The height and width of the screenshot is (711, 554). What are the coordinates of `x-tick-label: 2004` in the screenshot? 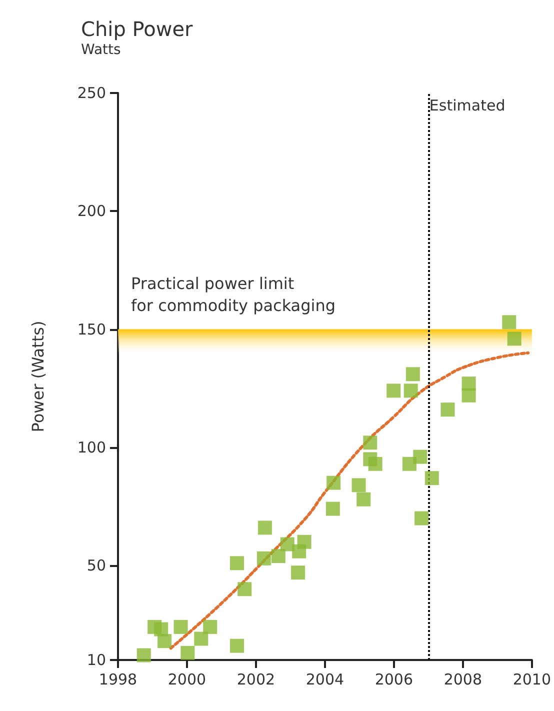 It's located at (325, 679).